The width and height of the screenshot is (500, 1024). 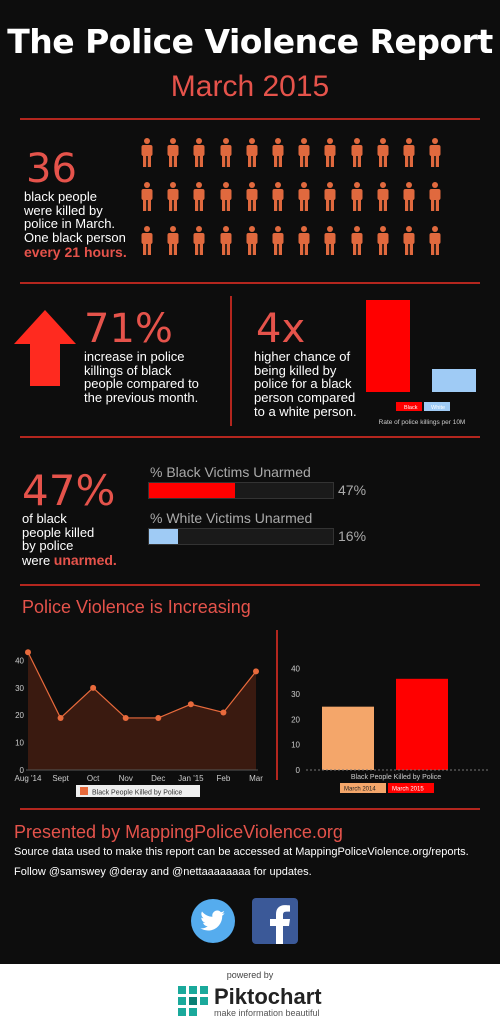 What do you see at coordinates (141, 384) in the screenshot?
I see `increase-line: people compared to` at bounding box center [141, 384].